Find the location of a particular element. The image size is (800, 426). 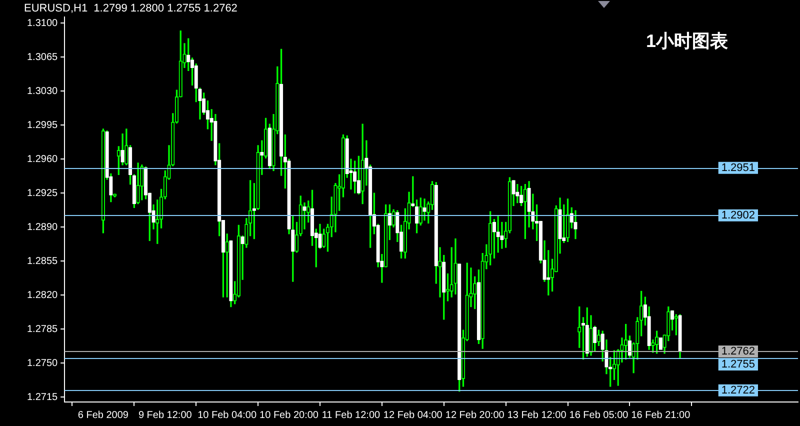

x-tick-label: 12 Feb 04:00 is located at coordinates (413, 415).